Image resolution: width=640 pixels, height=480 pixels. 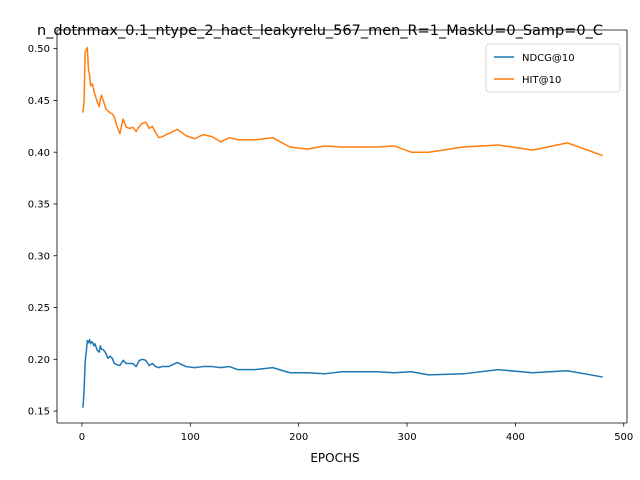 I want to click on x-tick-label: 0, so click(x=82, y=437).